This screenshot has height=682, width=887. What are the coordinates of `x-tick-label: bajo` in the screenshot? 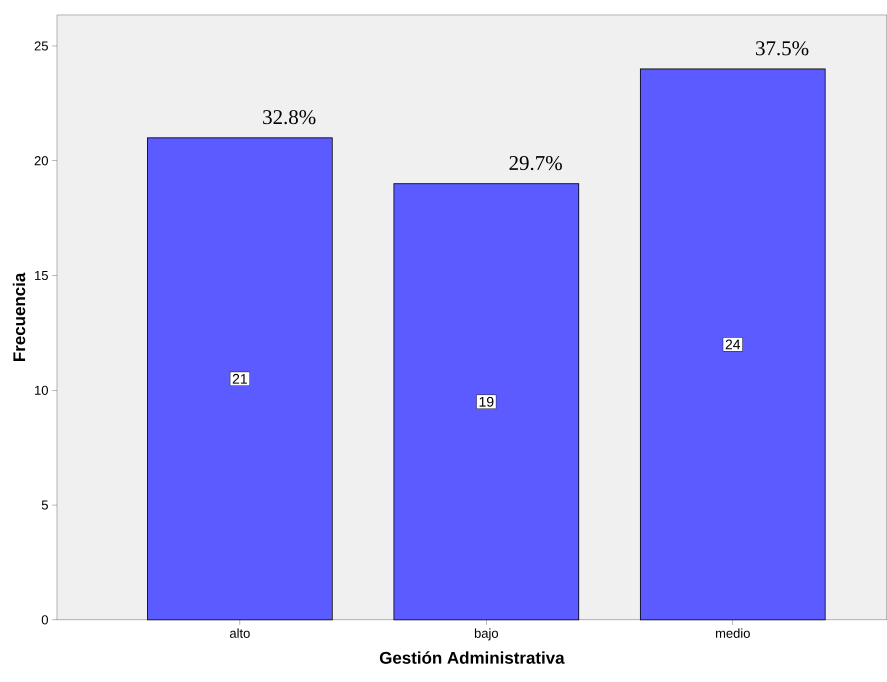 It's located at (486, 634).